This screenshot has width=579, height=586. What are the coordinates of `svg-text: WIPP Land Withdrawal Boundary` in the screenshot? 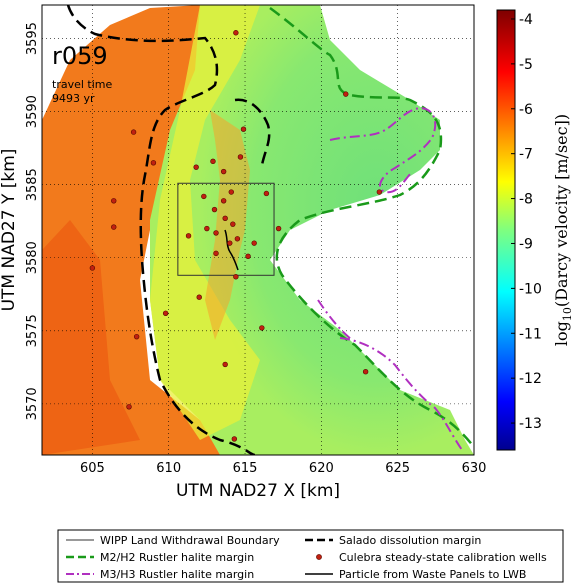 It's located at (190, 540).